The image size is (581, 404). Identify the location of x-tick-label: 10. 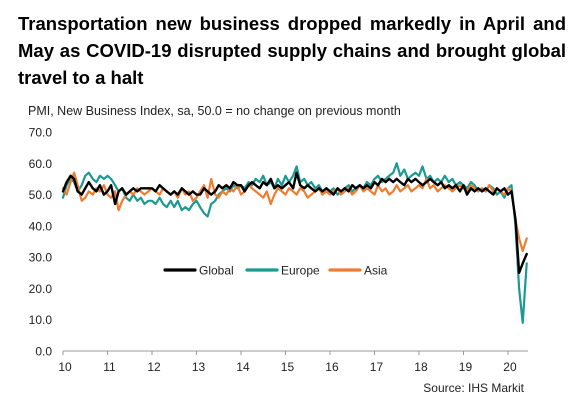
(65, 367).